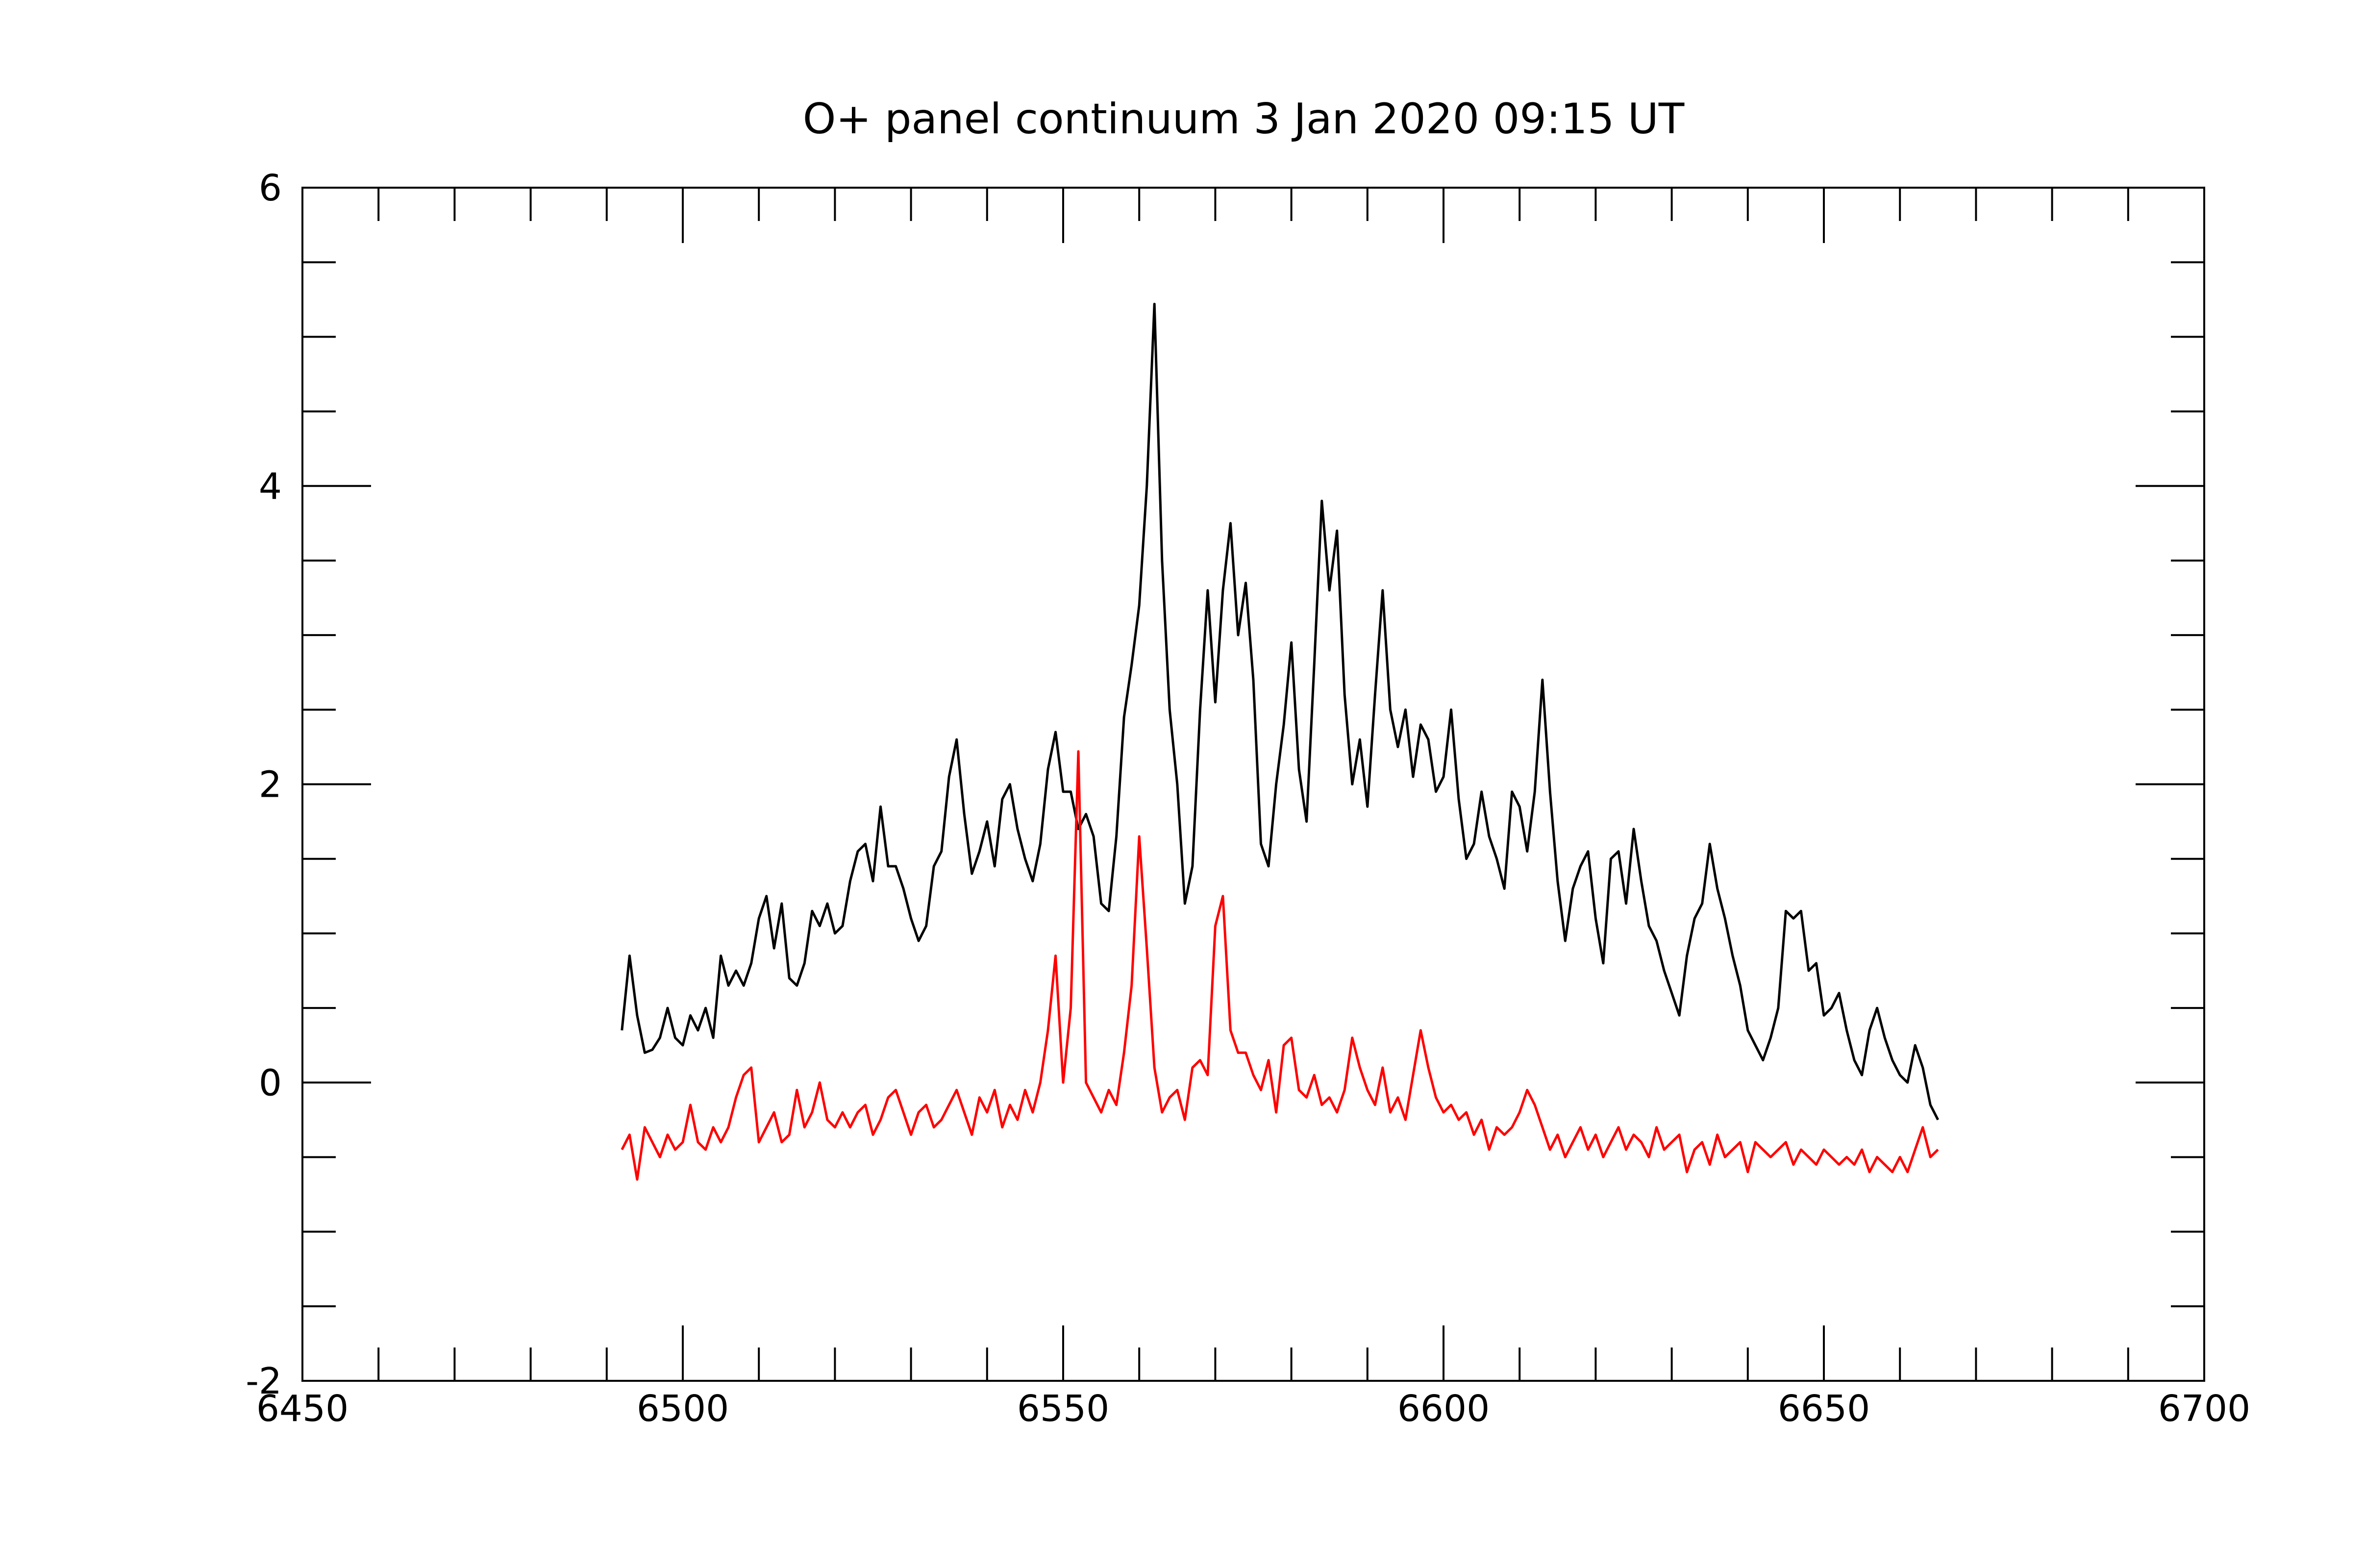 This screenshot has height=1568, width=2365. Describe the element at coordinates (302, 1409) in the screenshot. I see `x-tick-label: 6450` at that location.